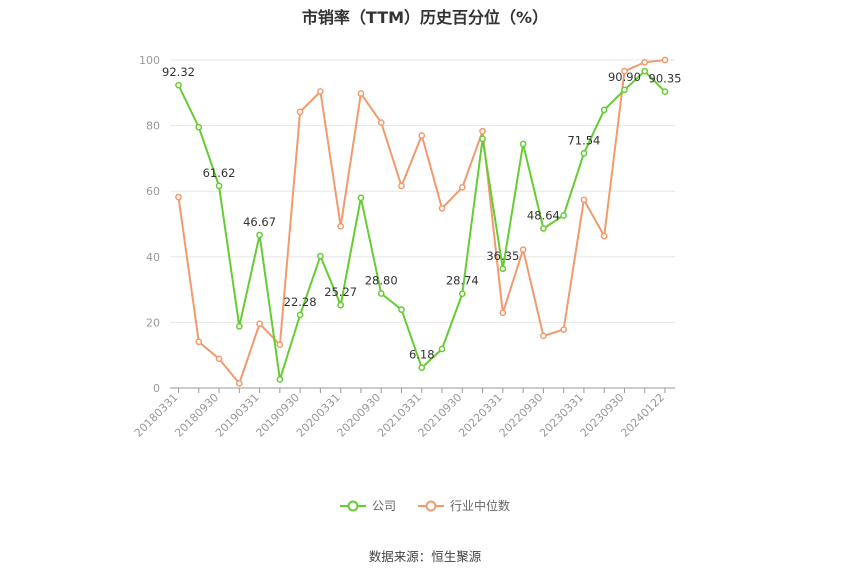 The image size is (850, 575). What do you see at coordinates (153, 322) in the screenshot?
I see `y-tick-label: 20` at bounding box center [153, 322].